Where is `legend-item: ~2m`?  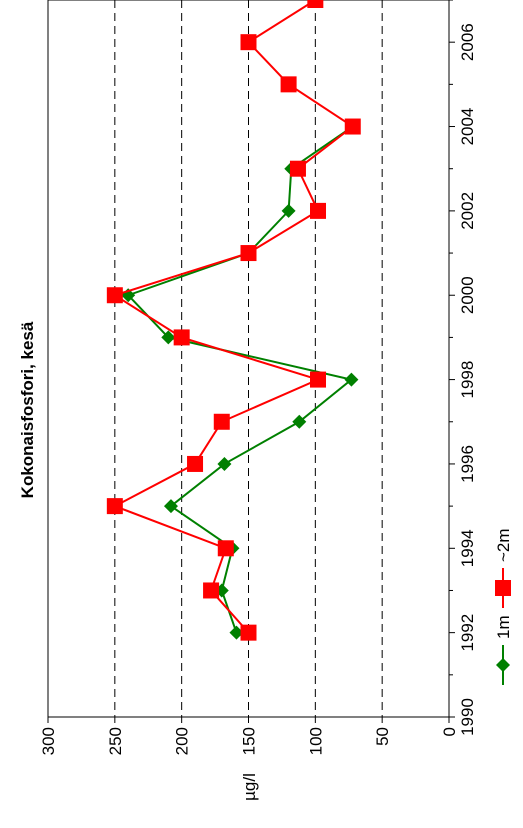 legend-item: ~2m is located at coordinates (503, 568).